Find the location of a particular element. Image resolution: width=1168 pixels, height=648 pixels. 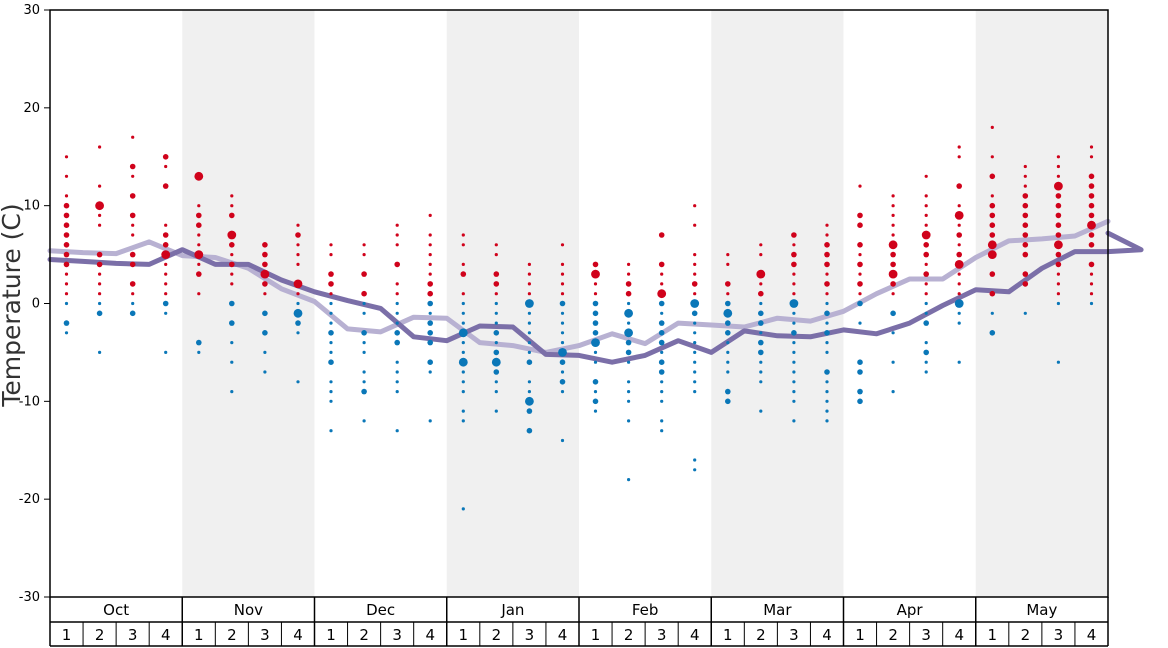

y-axis: 30 20 10 0 -10 -20 -30 is located at coordinates (34, 304).